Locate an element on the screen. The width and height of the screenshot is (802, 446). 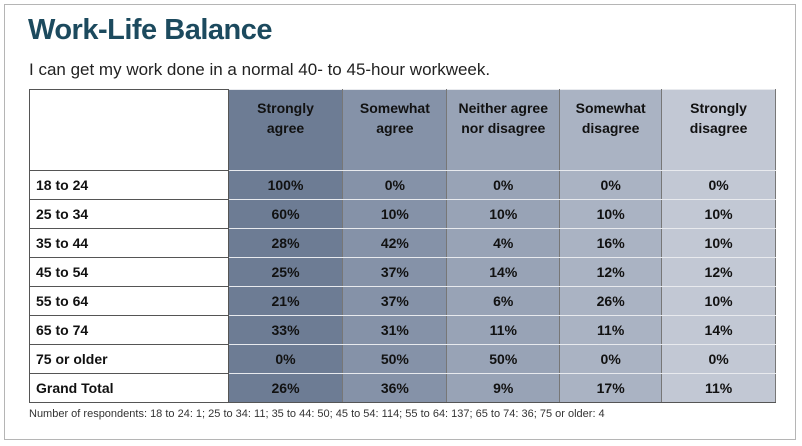
table-row: 55 to 64 21% 37% 6% 26% 10% is located at coordinates (402, 301).